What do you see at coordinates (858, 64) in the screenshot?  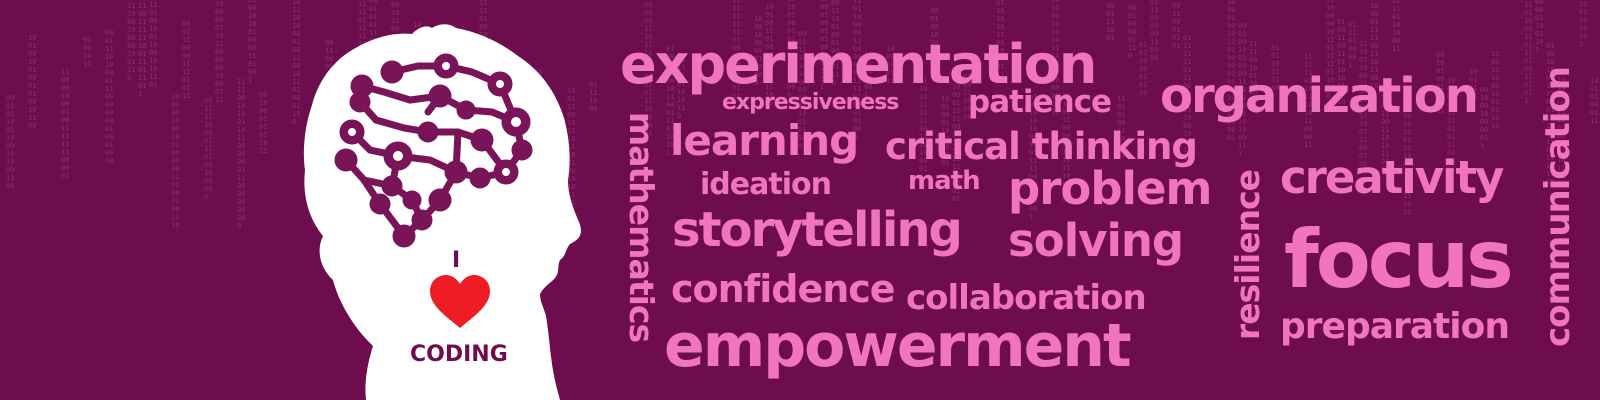 I see `word-experimentation: experimentation` at bounding box center [858, 64].